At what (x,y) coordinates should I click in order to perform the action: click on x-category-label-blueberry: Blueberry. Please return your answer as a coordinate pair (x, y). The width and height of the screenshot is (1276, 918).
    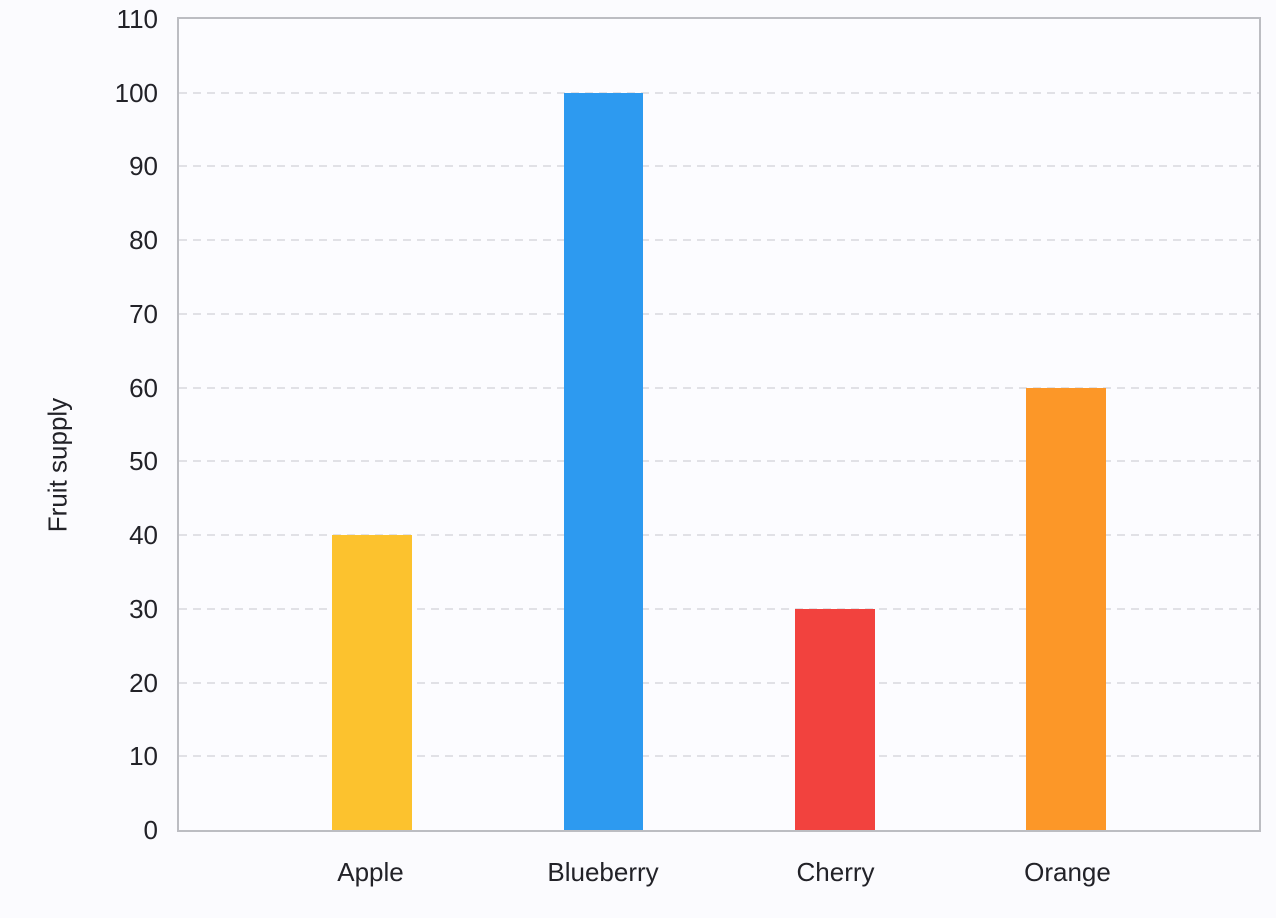
    Looking at the image, I should click on (603, 872).